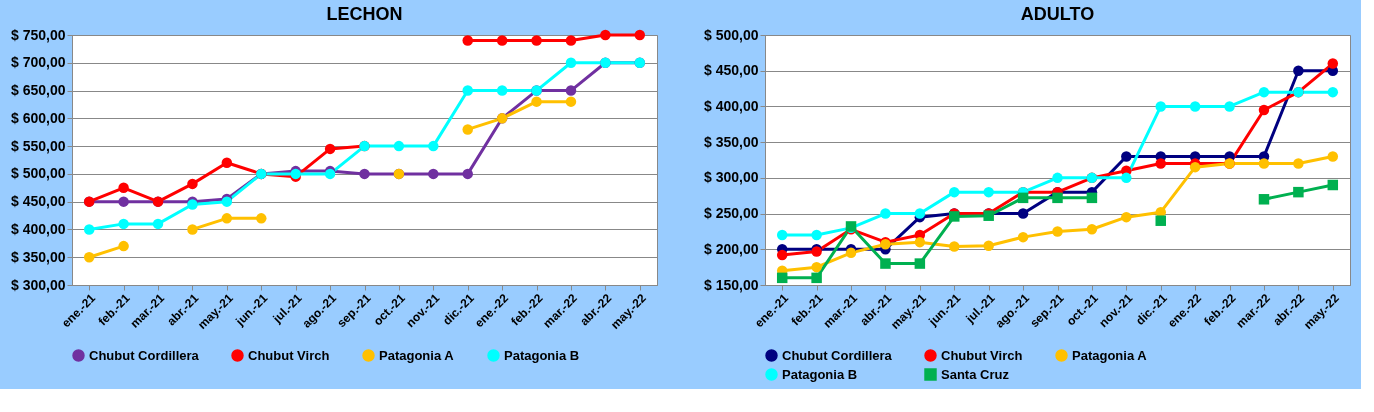 This screenshot has width=1374, height=412. What do you see at coordinates (38, 117) in the screenshot?
I see `y-tick-label: $ 600,00` at bounding box center [38, 117].